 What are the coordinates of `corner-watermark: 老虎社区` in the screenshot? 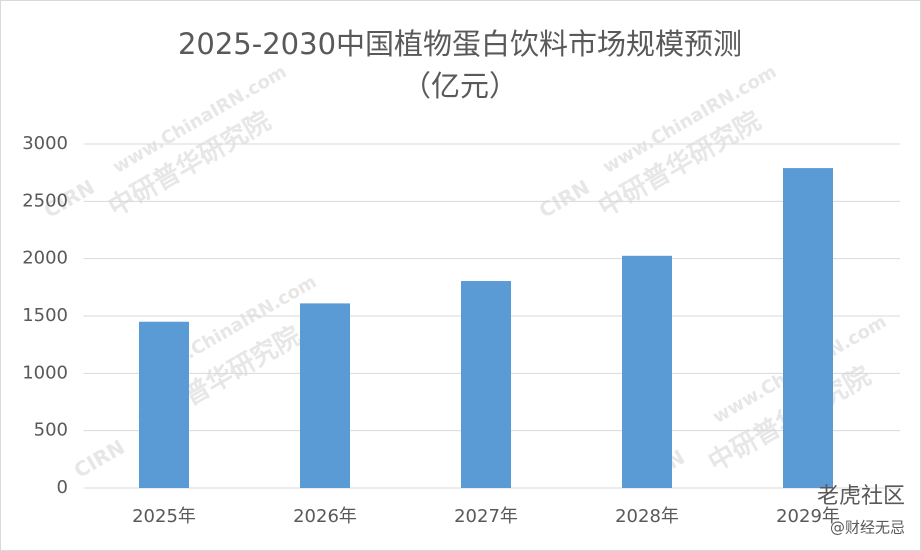 It's located at (861, 496).